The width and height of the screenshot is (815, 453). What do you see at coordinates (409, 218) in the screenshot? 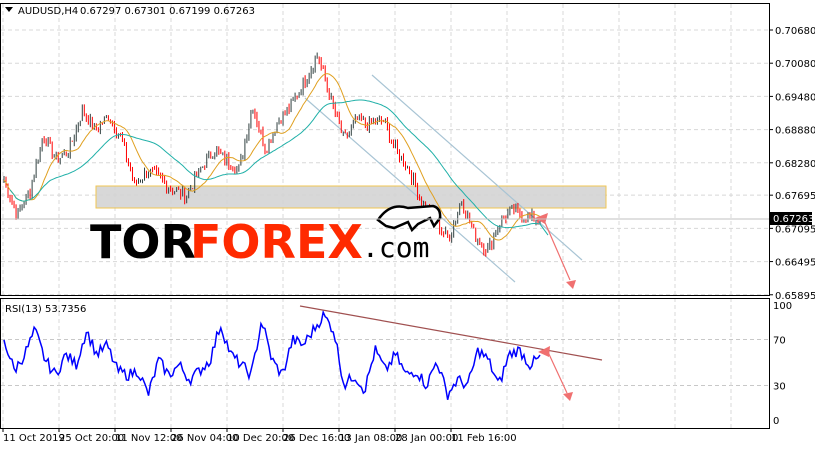
I see `bull-icon` at bounding box center [409, 218].